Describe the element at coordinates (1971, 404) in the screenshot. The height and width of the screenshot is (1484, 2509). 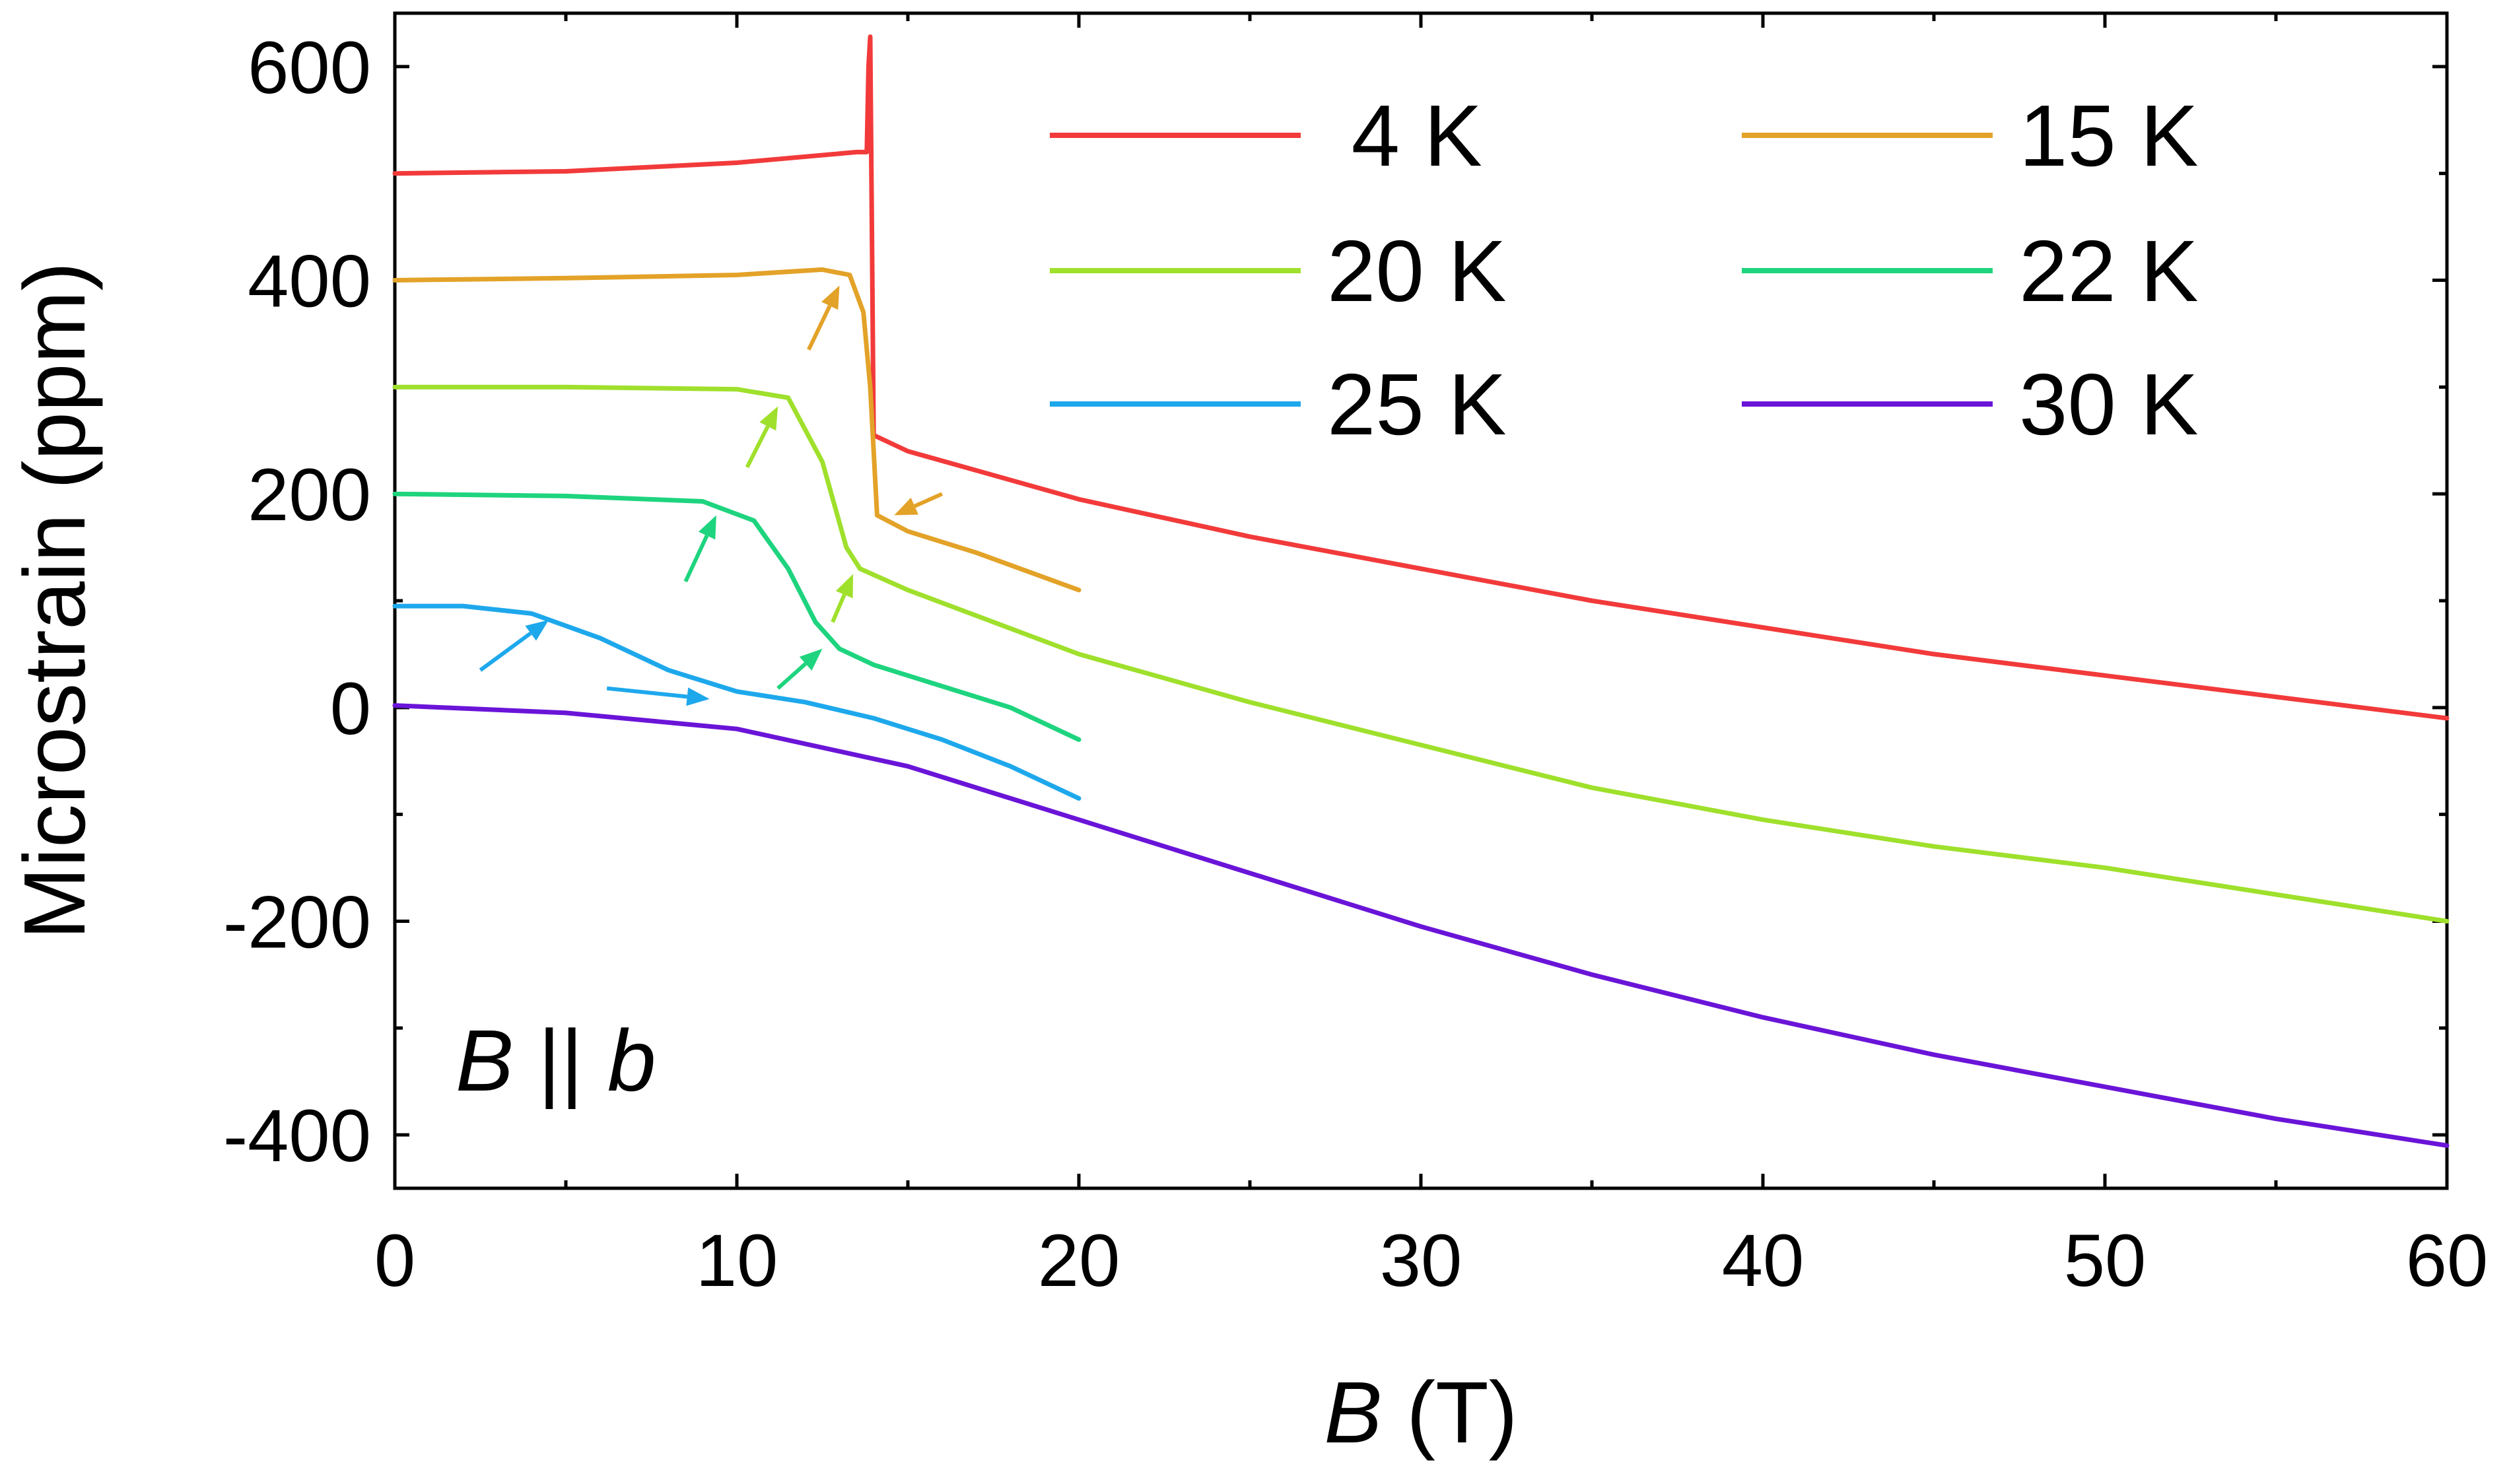
I see `legend-item-30k: 30 K` at that location.